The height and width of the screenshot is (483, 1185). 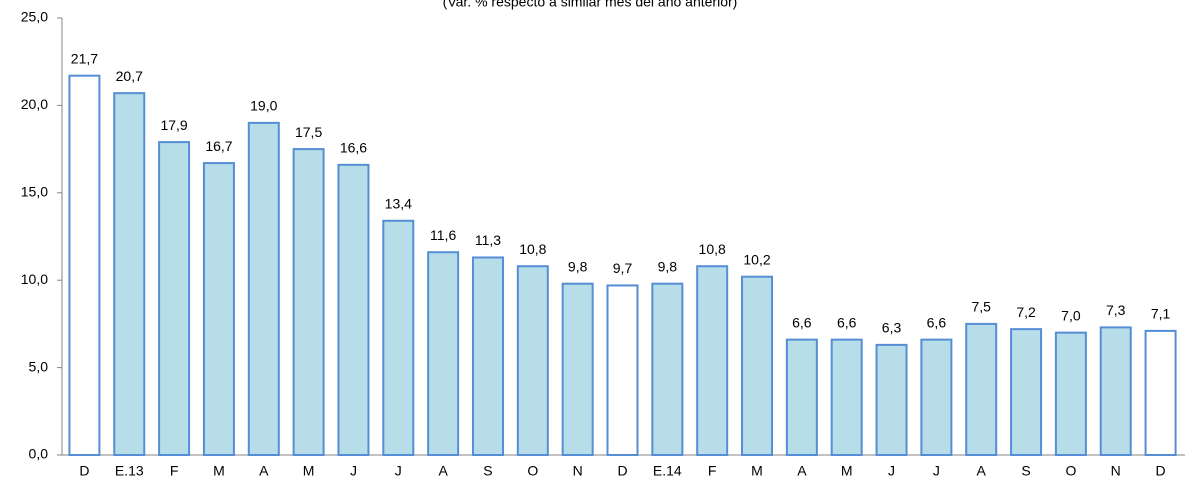 I want to click on x-tick-label: E.13, so click(x=129, y=471).